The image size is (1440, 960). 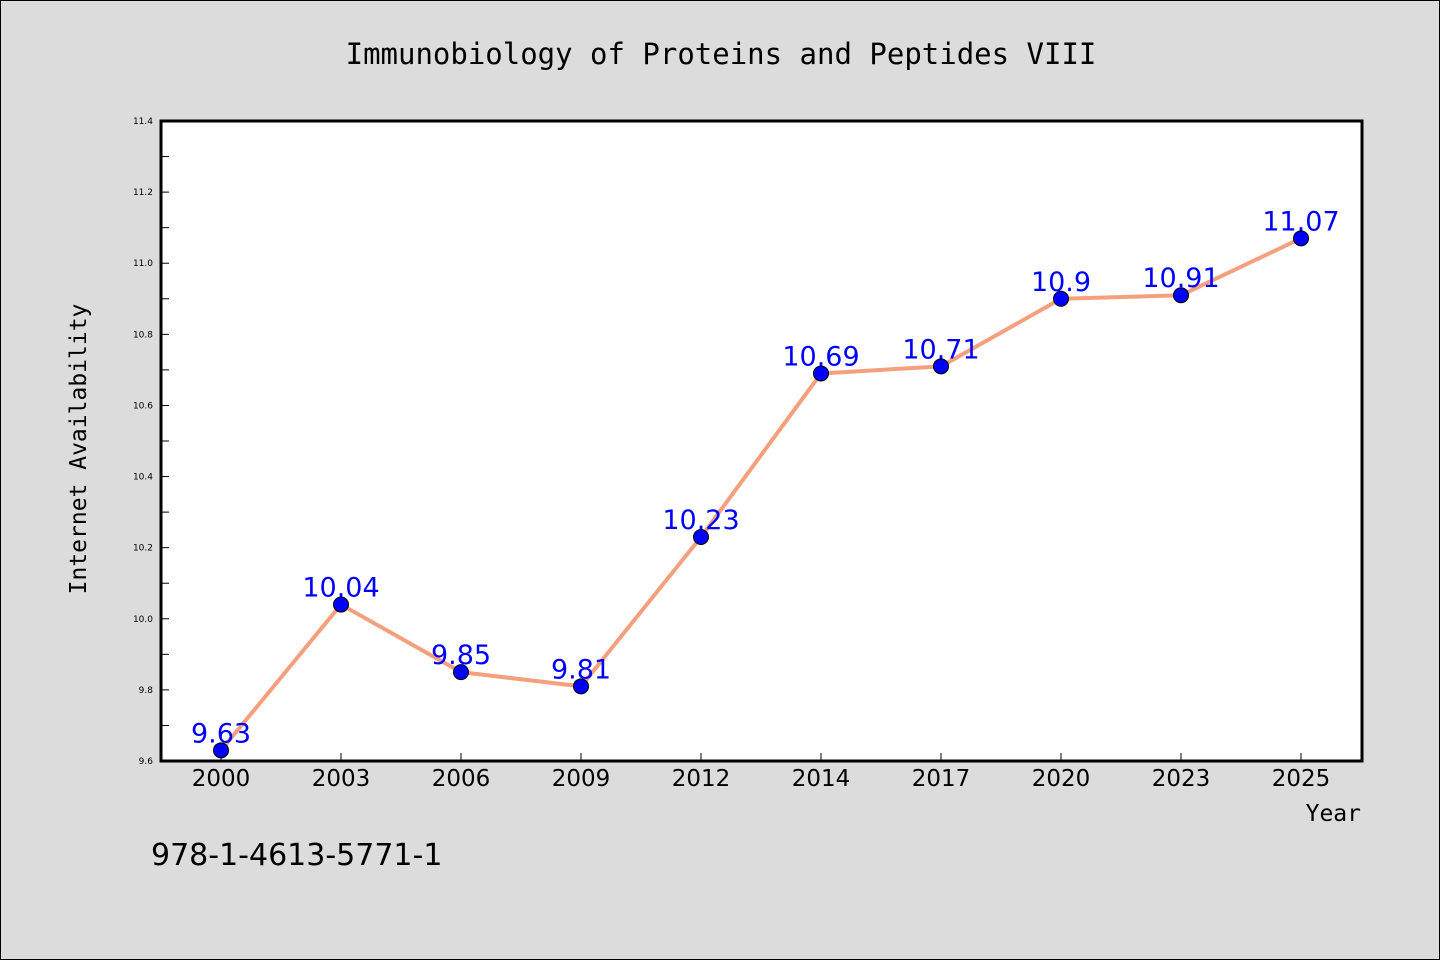 What do you see at coordinates (581, 669) in the screenshot?
I see `data-label: 9.81` at bounding box center [581, 669].